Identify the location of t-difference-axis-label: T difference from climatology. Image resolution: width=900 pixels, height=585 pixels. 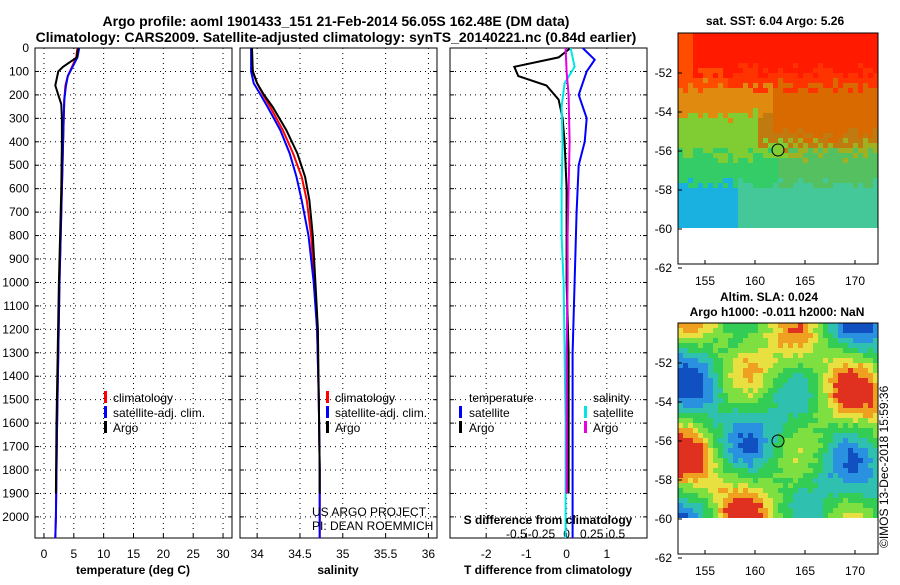
(548, 570).